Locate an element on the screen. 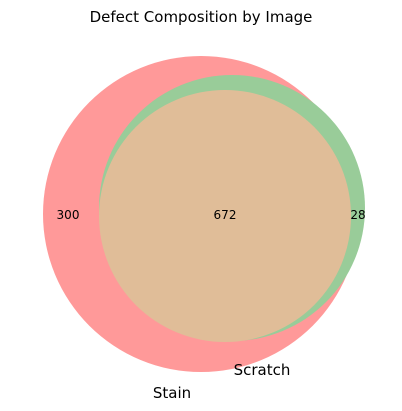 This screenshot has height=411, width=402. stain-set-label: Stain is located at coordinates (172, 393).